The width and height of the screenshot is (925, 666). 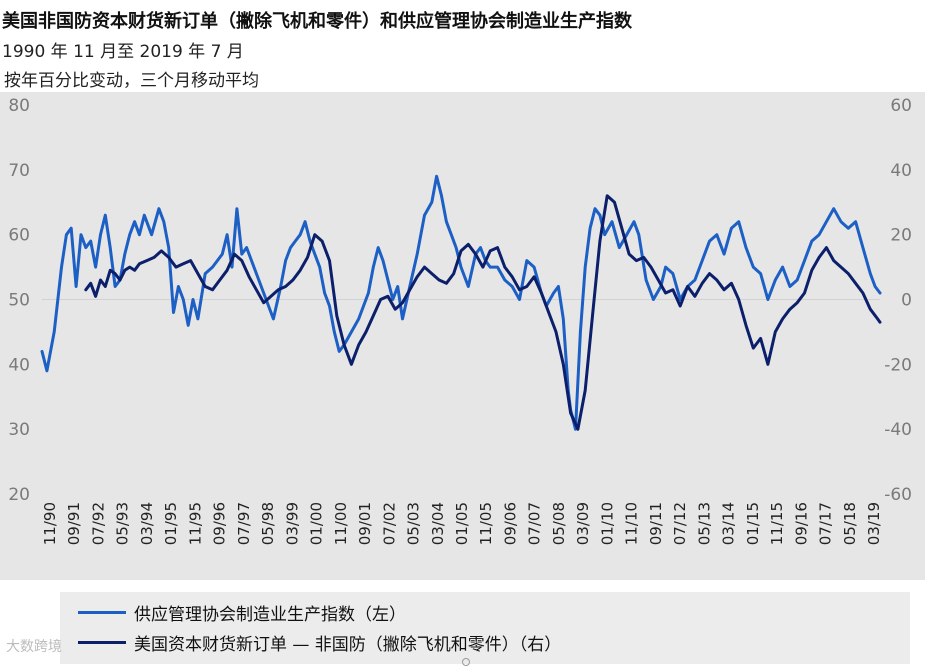 What do you see at coordinates (850, 523) in the screenshot?
I see `x-tick-label: 05/18` at bounding box center [850, 523].